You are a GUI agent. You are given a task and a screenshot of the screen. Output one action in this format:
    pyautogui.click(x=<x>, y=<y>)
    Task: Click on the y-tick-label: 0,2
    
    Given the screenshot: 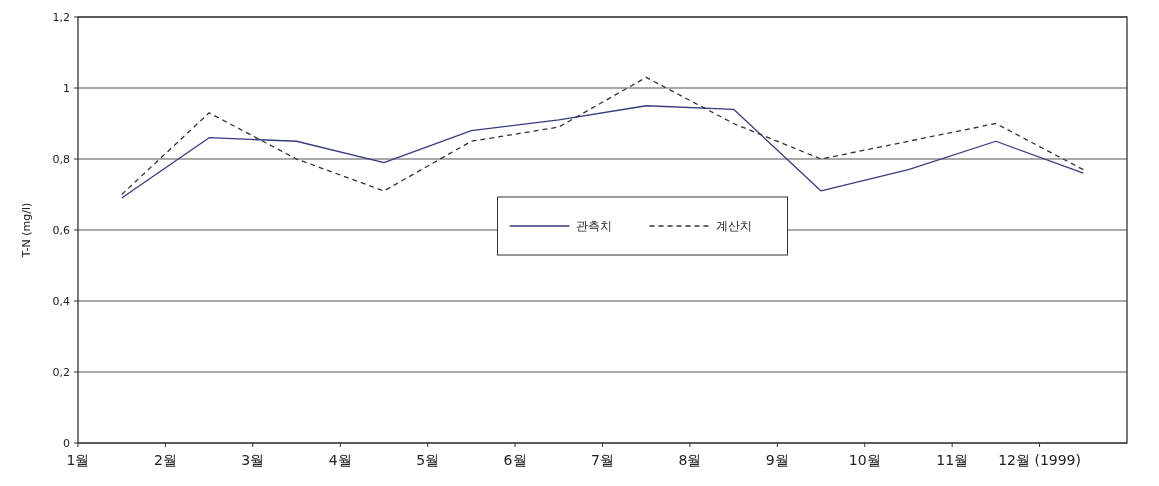 What is the action you would take?
    pyautogui.click(x=61, y=372)
    